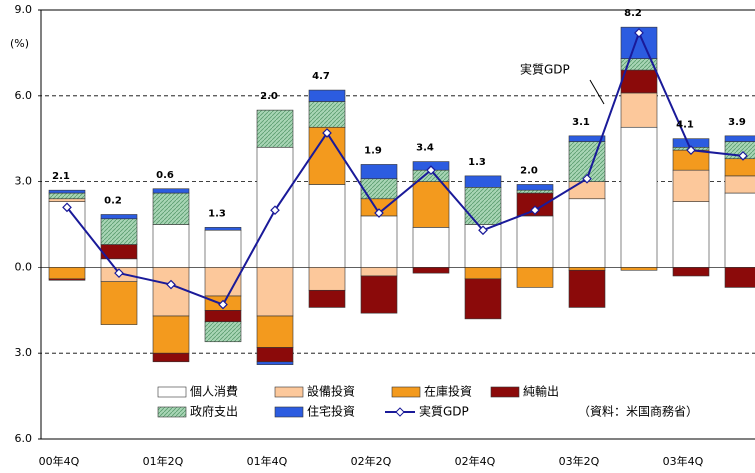 This screenshot has width=755, height=473. What do you see at coordinates (269, 96) in the screenshot?
I see `value-label: 2.0` at bounding box center [269, 96].